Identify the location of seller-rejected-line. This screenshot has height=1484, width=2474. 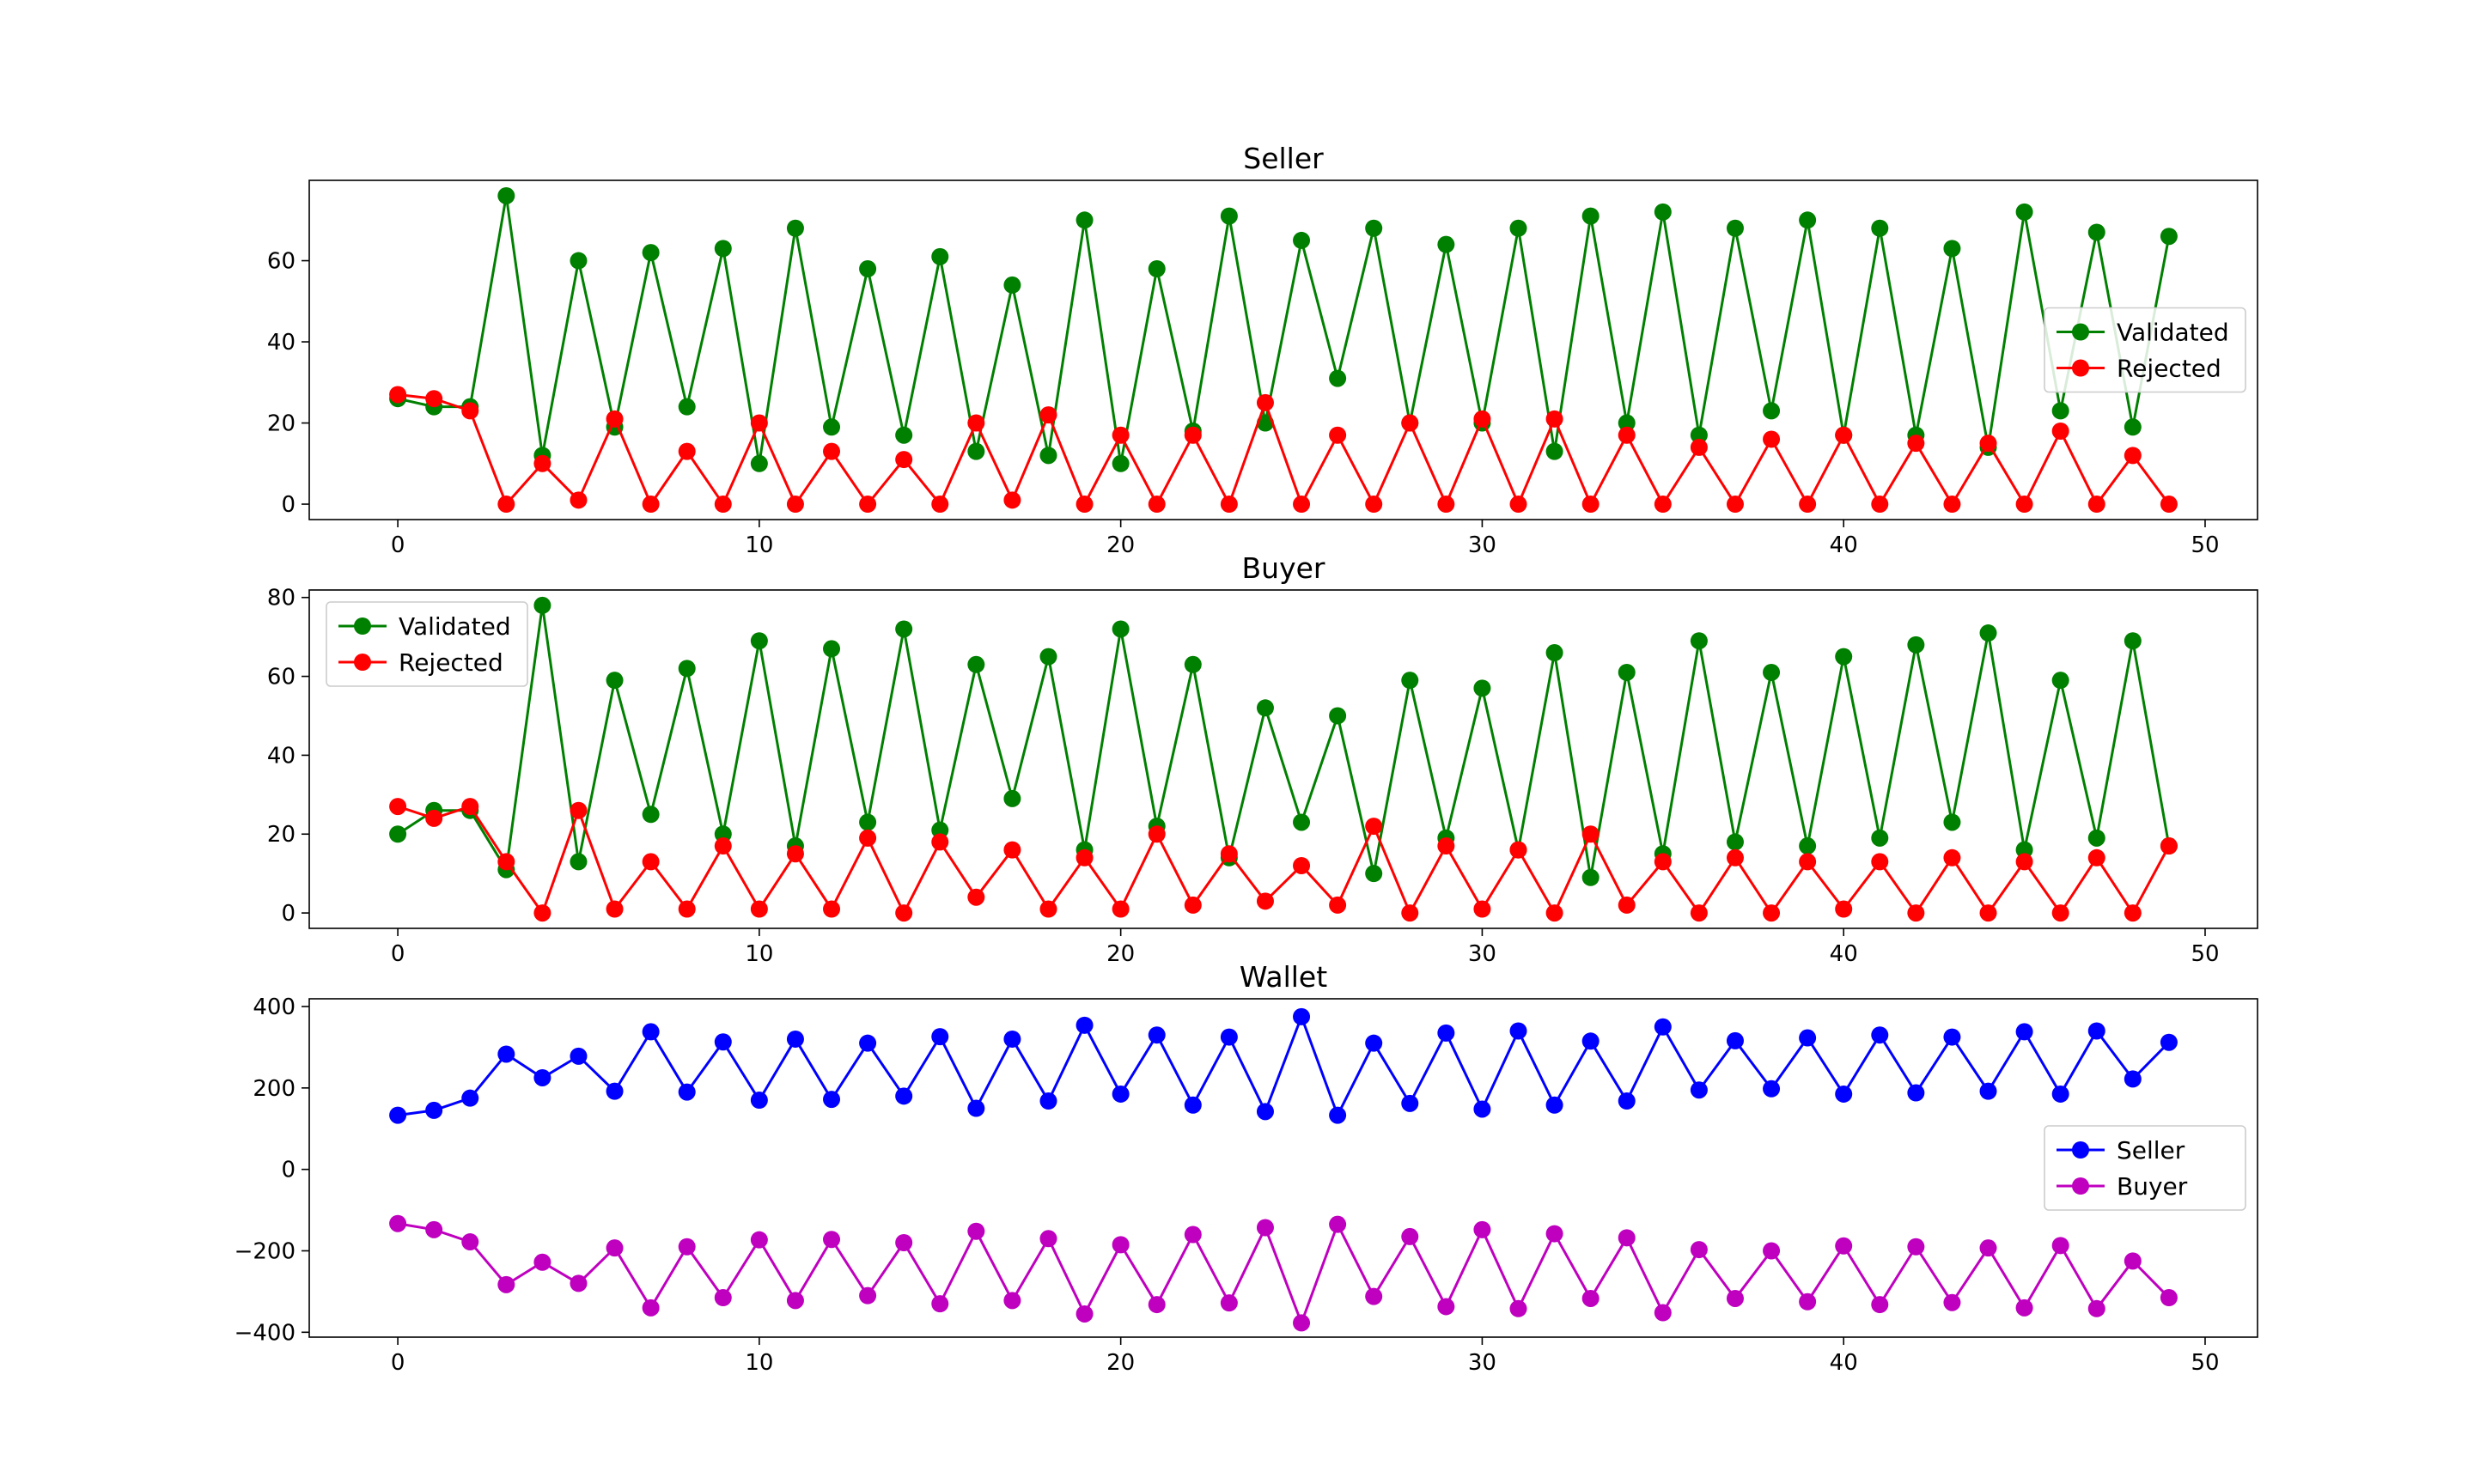
(1284, 449).